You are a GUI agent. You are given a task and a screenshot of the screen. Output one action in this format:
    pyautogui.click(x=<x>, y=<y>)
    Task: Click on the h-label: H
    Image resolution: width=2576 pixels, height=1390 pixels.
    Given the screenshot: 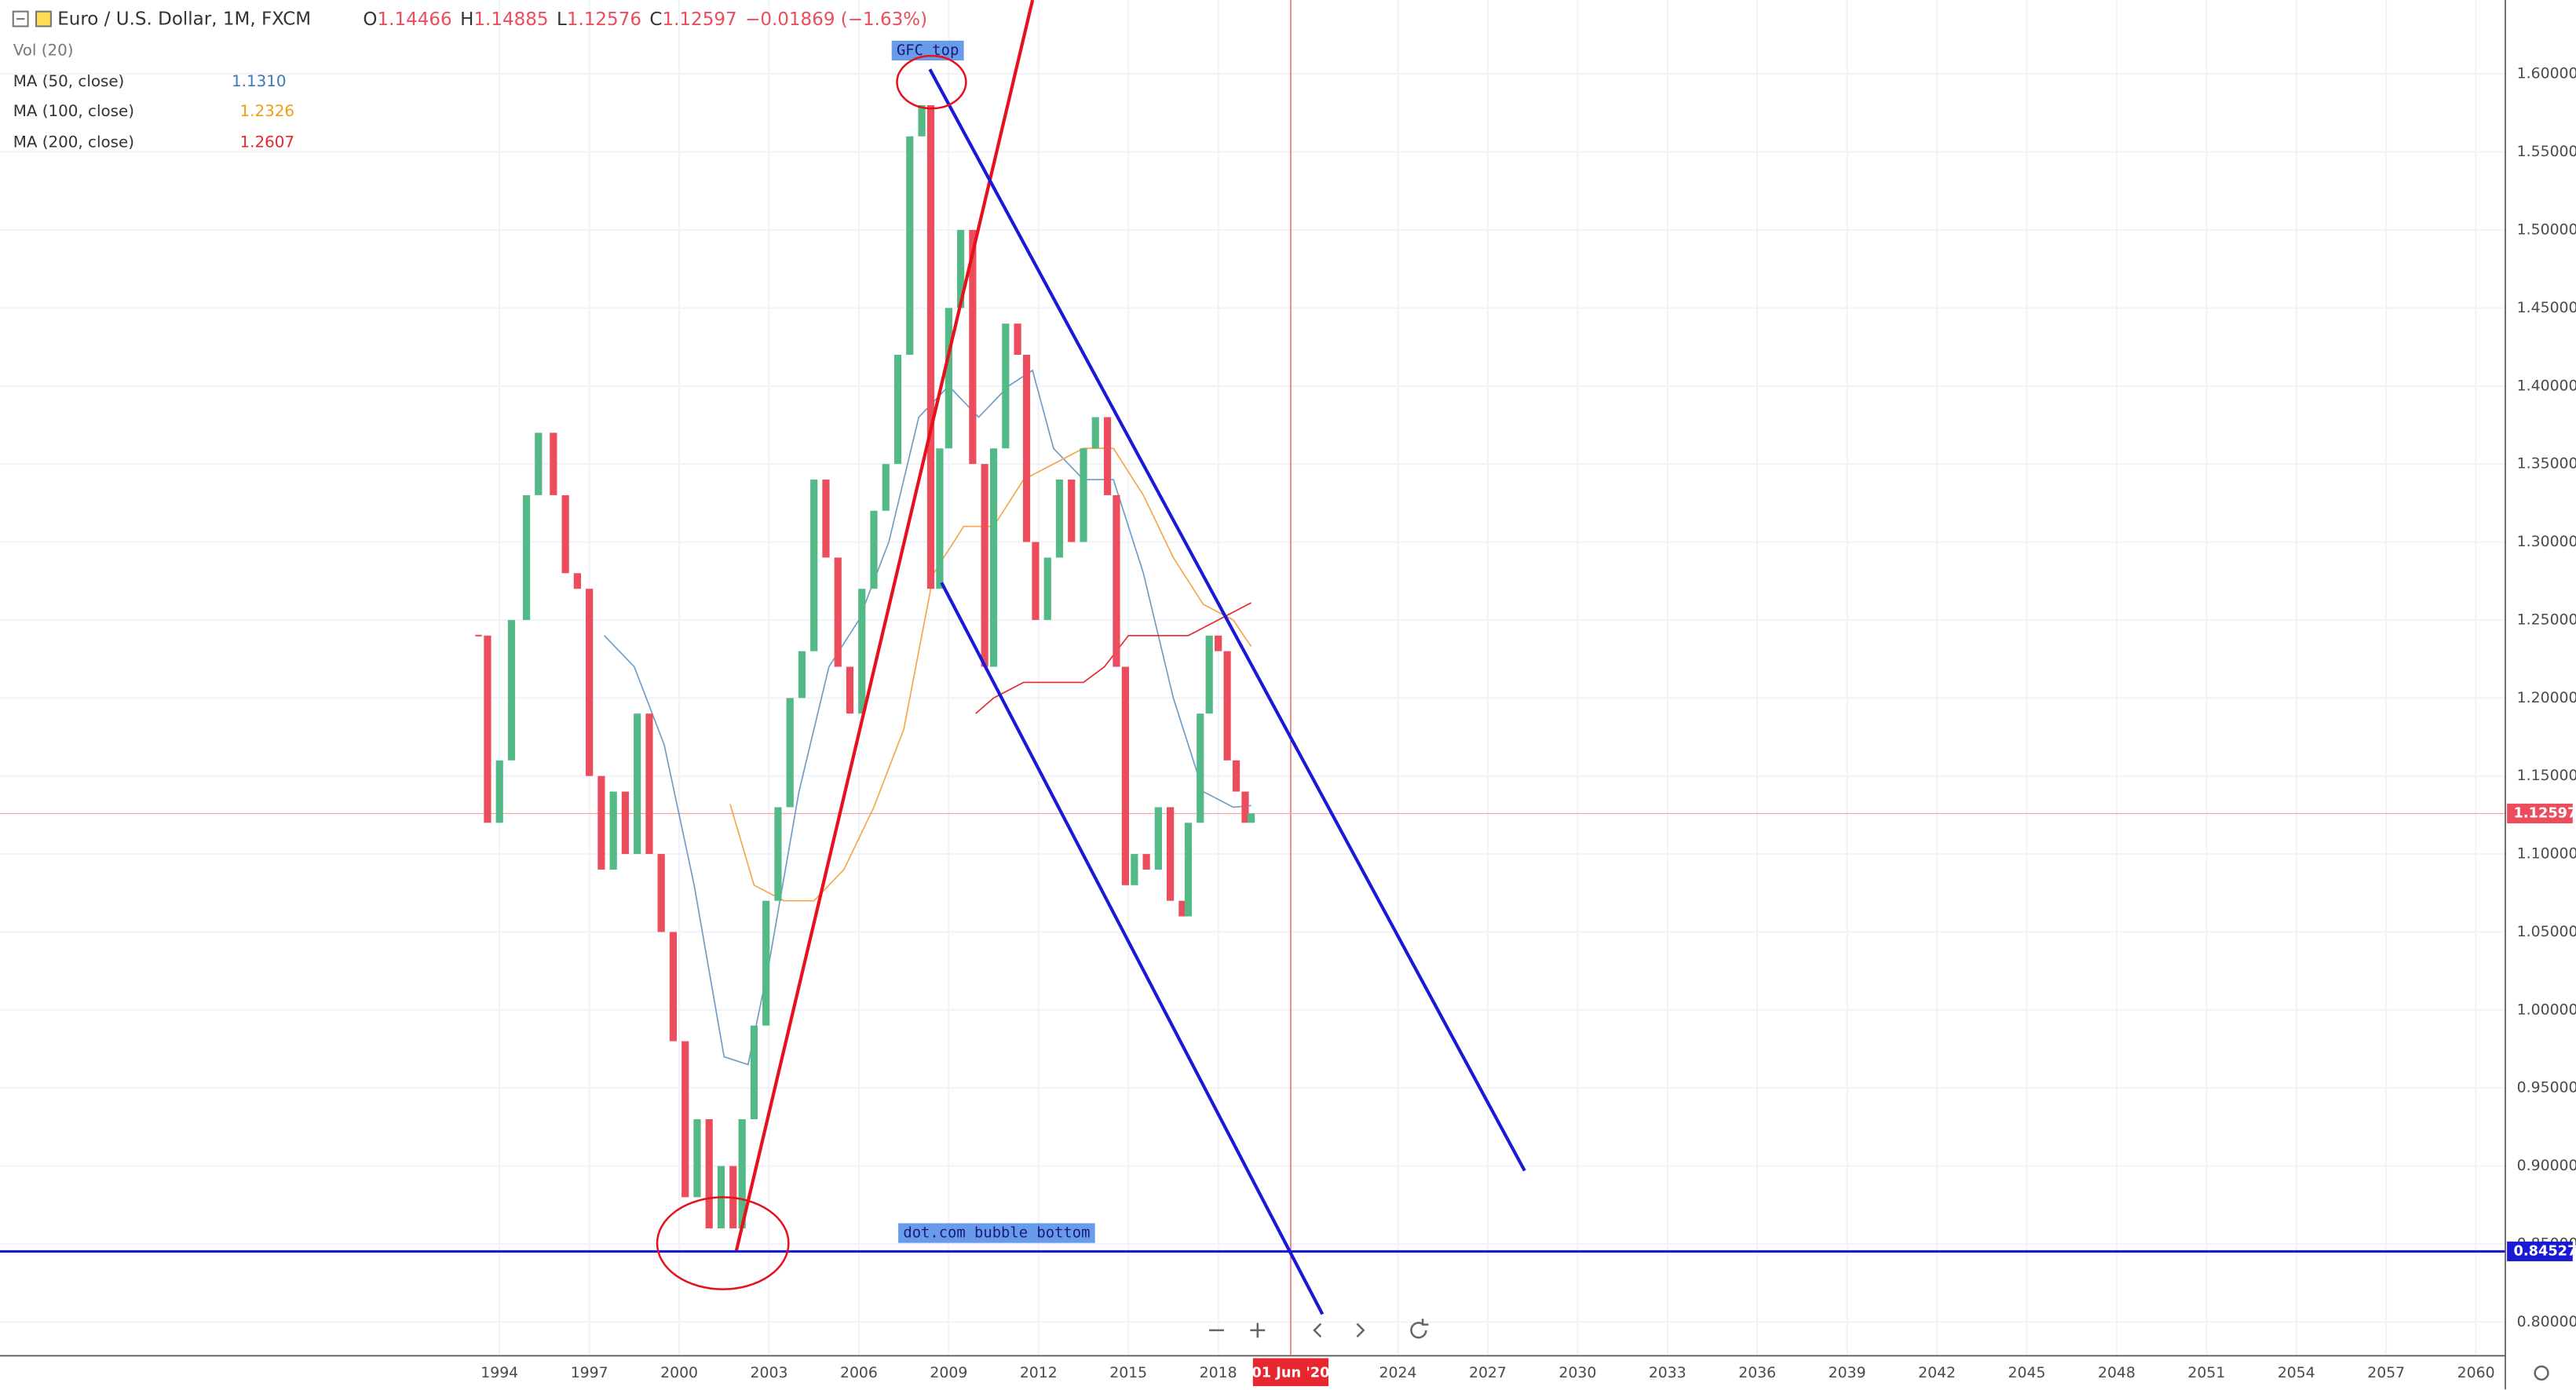 What is the action you would take?
    pyautogui.click(x=467, y=19)
    